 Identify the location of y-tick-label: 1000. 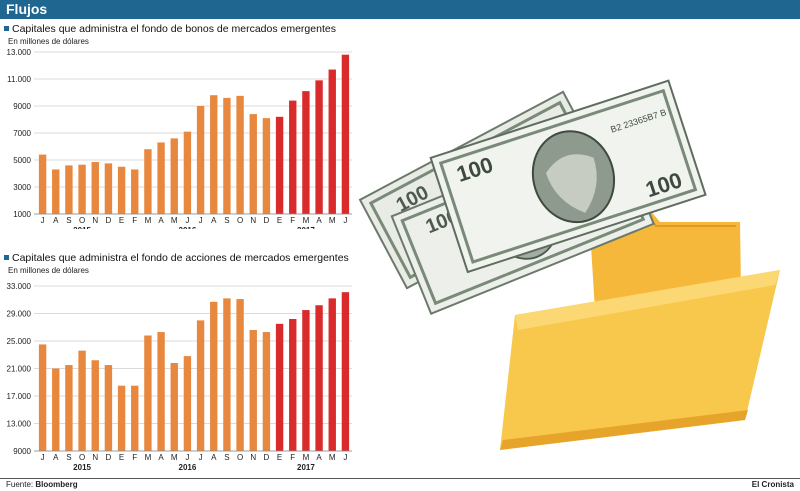
(22, 214).